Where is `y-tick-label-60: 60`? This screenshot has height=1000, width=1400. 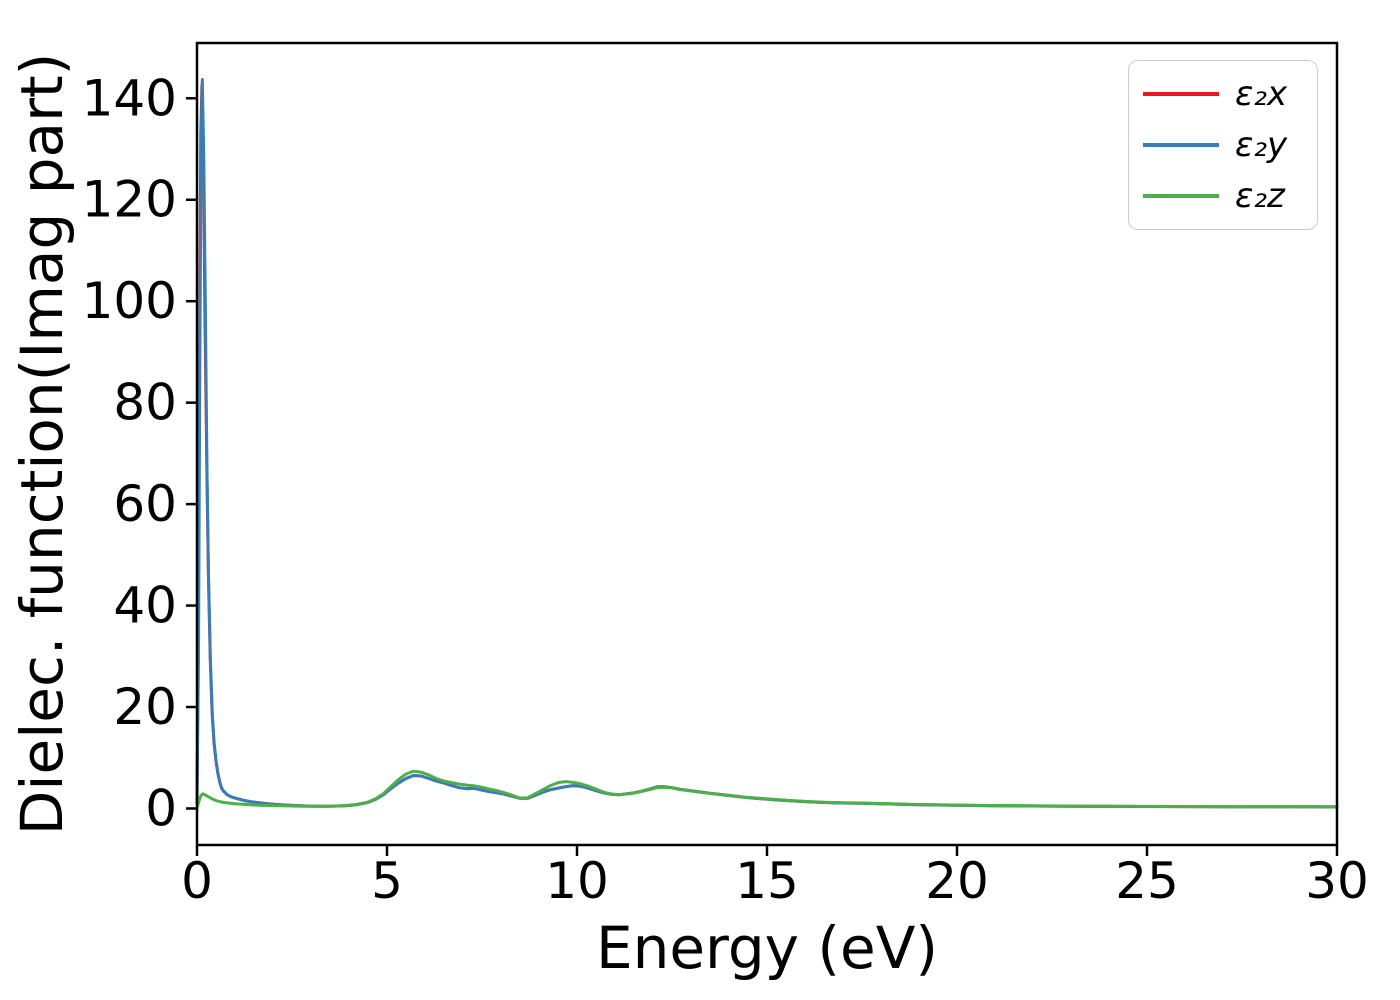
y-tick-label-60: 60 is located at coordinates (145, 504).